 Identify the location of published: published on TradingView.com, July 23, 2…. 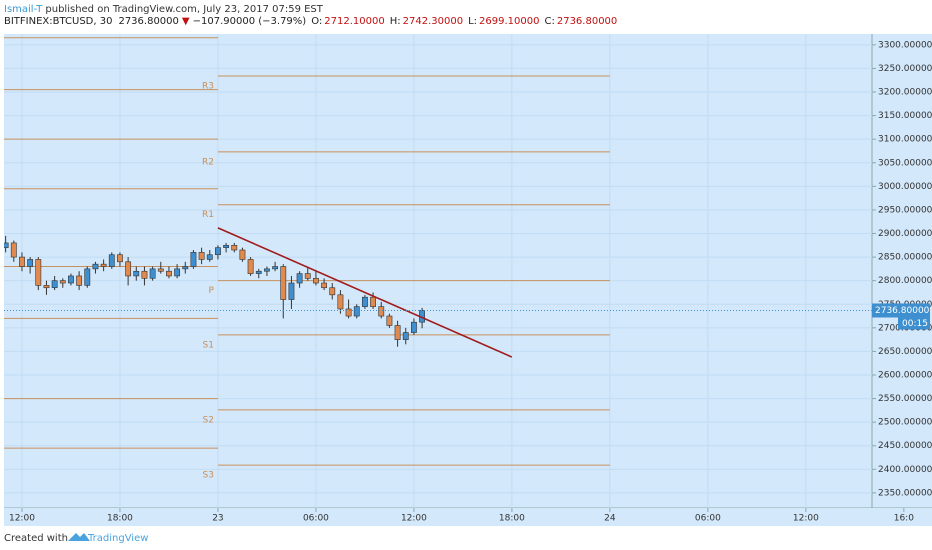
(184, 9).